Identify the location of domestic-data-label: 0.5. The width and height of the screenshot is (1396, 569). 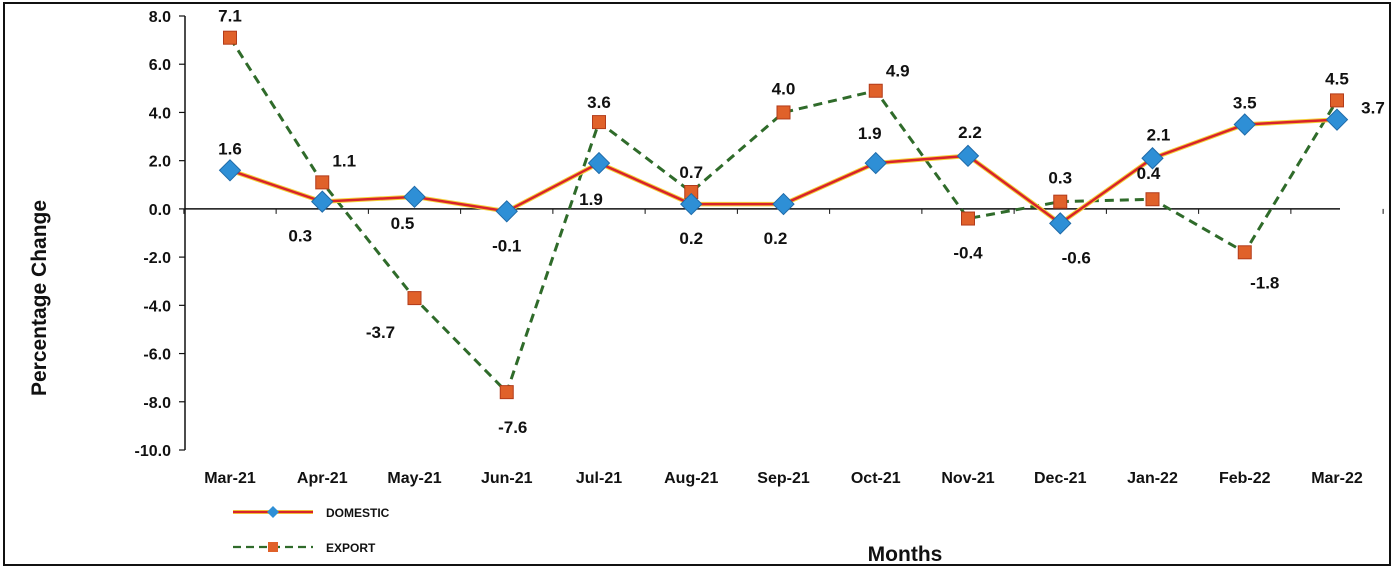
(403, 223).